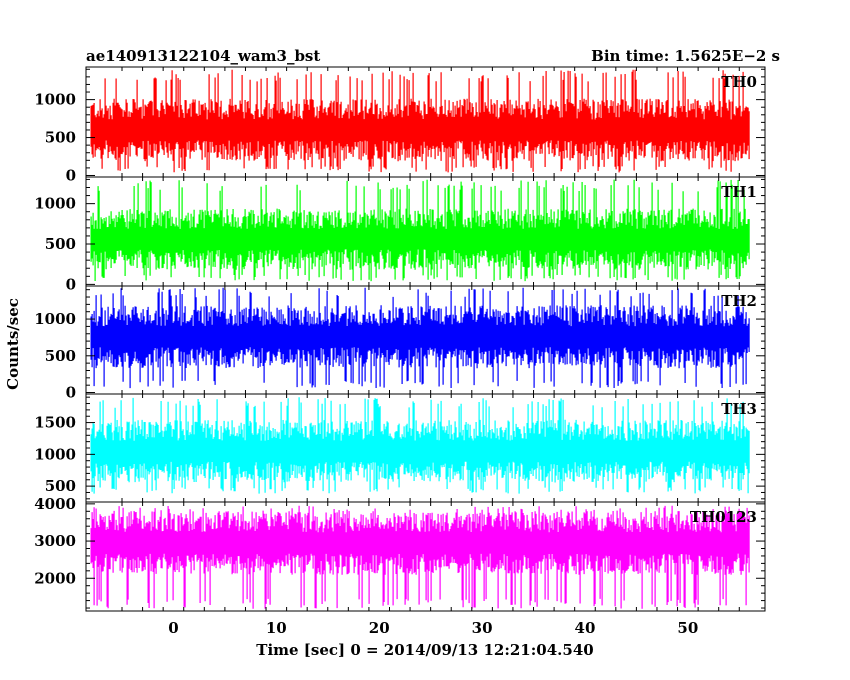  What do you see at coordinates (173, 628) in the screenshot?
I see `x-tick-label: 0` at bounding box center [173, 628].